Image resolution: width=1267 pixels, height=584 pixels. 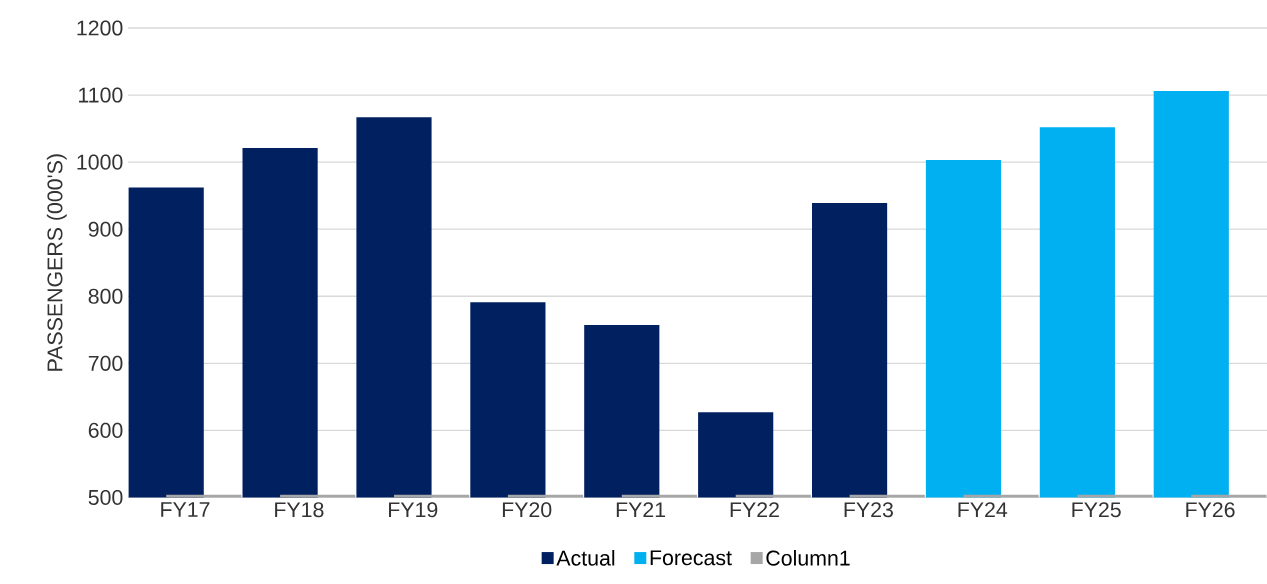 What do you see at coordinates (527, 510) in the screenshot?
I see `x-tick-label: FY20` at bounding box center [527, 510].